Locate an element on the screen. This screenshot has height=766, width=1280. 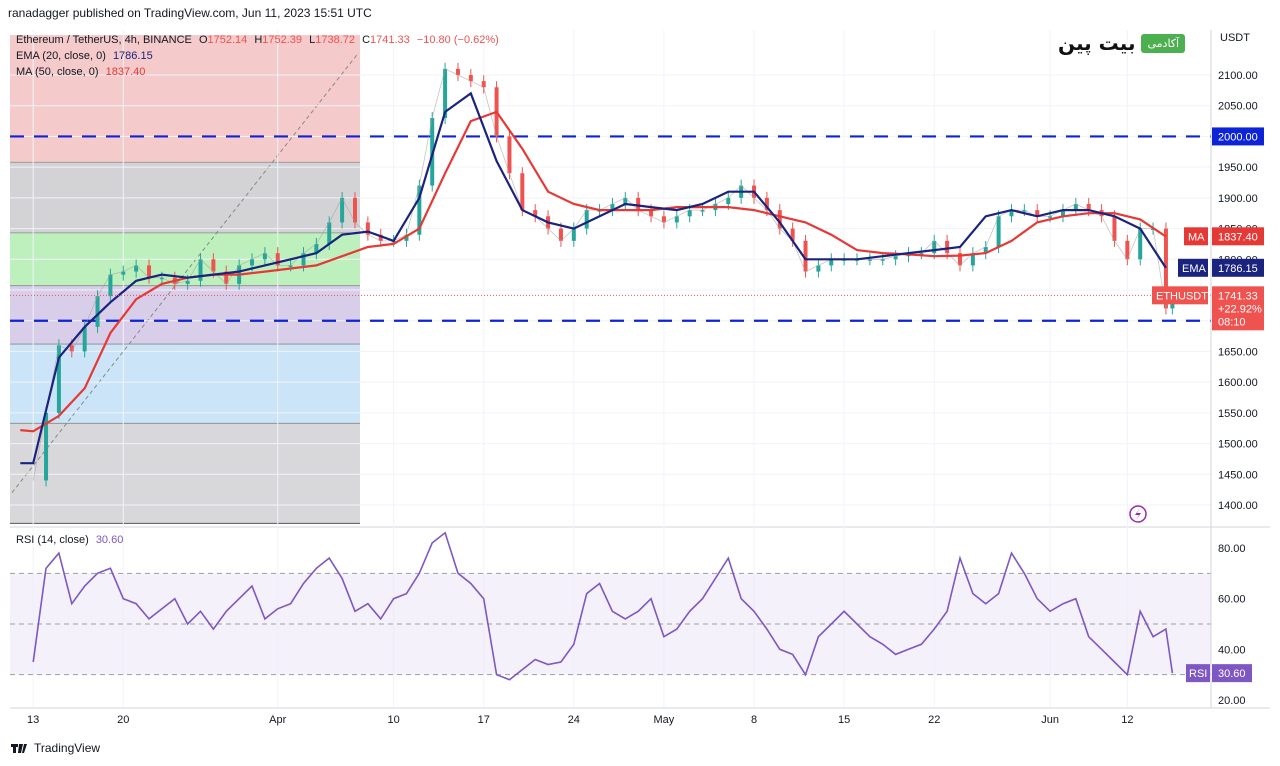
symbol-name: Ethereum / TetherUS, 4h, BINANCE is located at coordinates (104, 40).